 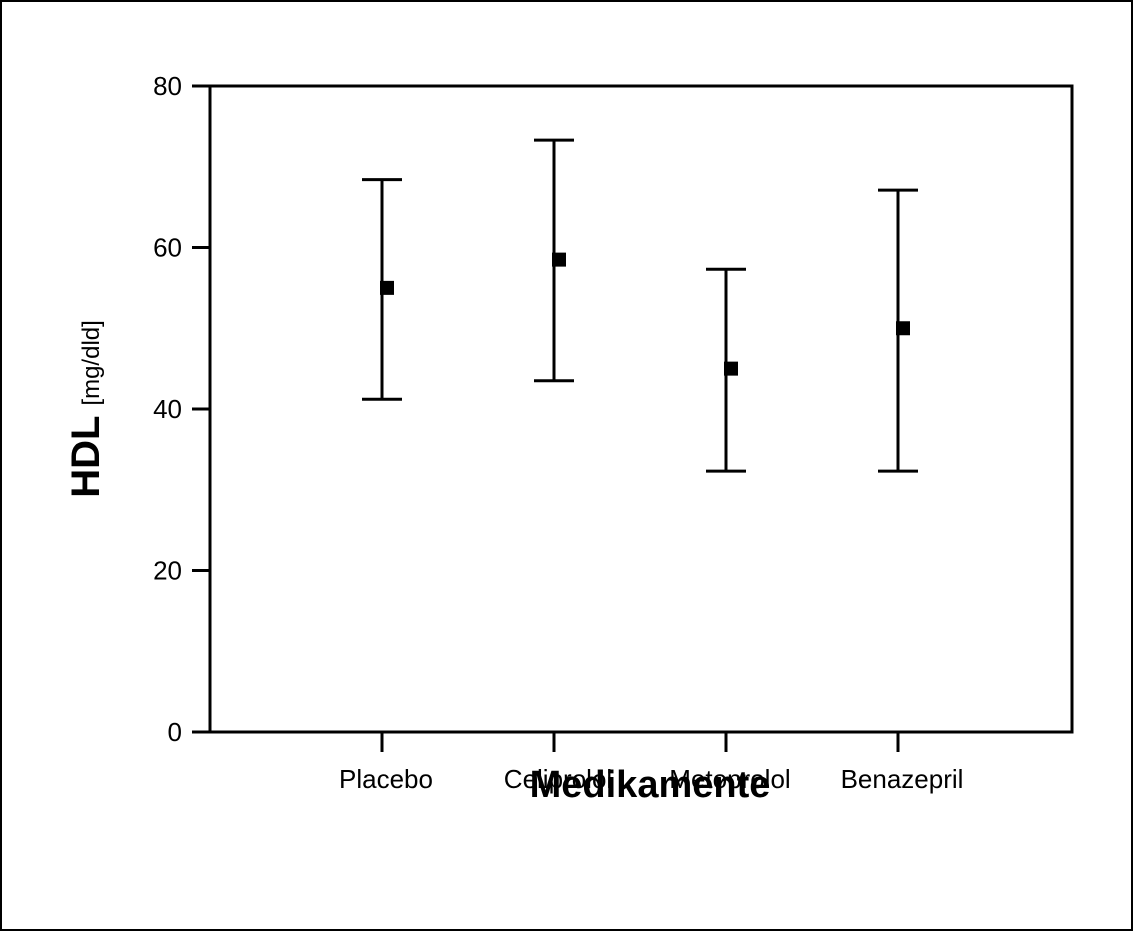 What do you see at coordinates (175, 732) in the screenshot?
I see `y-tick-label: 0` at bounding box center [175, 732].